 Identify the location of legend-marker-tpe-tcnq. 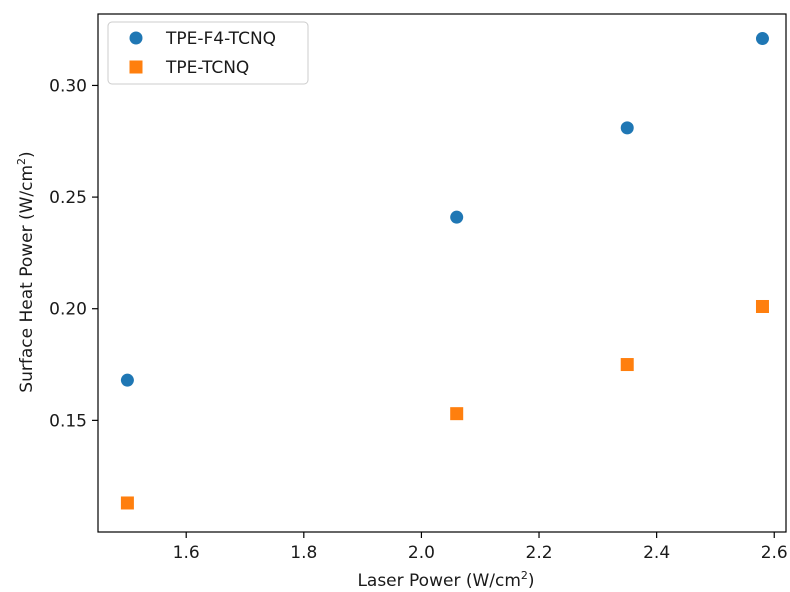
(136, 67).